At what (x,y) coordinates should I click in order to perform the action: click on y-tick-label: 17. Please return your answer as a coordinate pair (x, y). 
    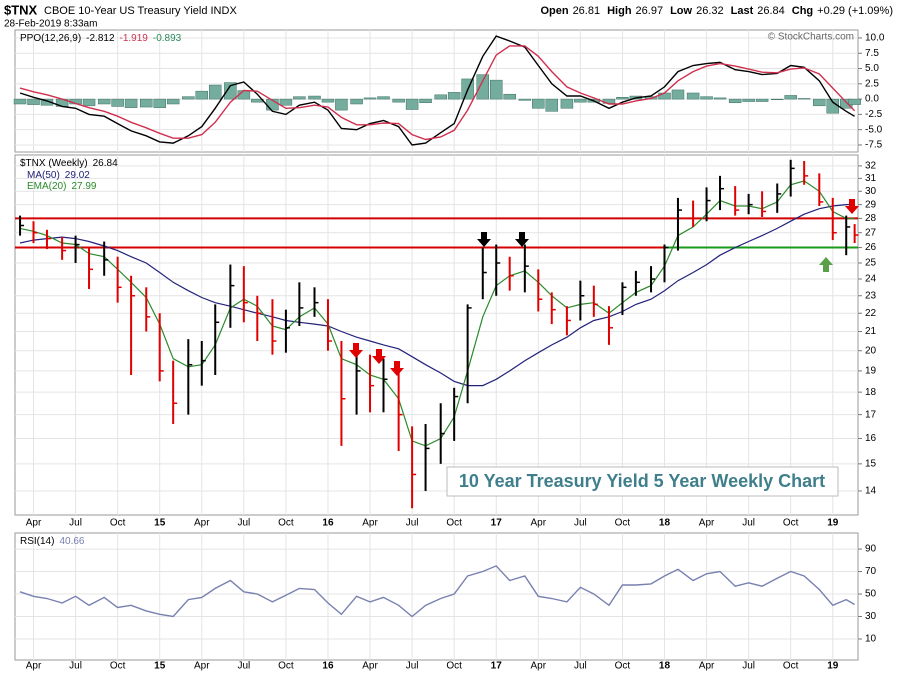
    Looking at the image, I should click on (871, 414).